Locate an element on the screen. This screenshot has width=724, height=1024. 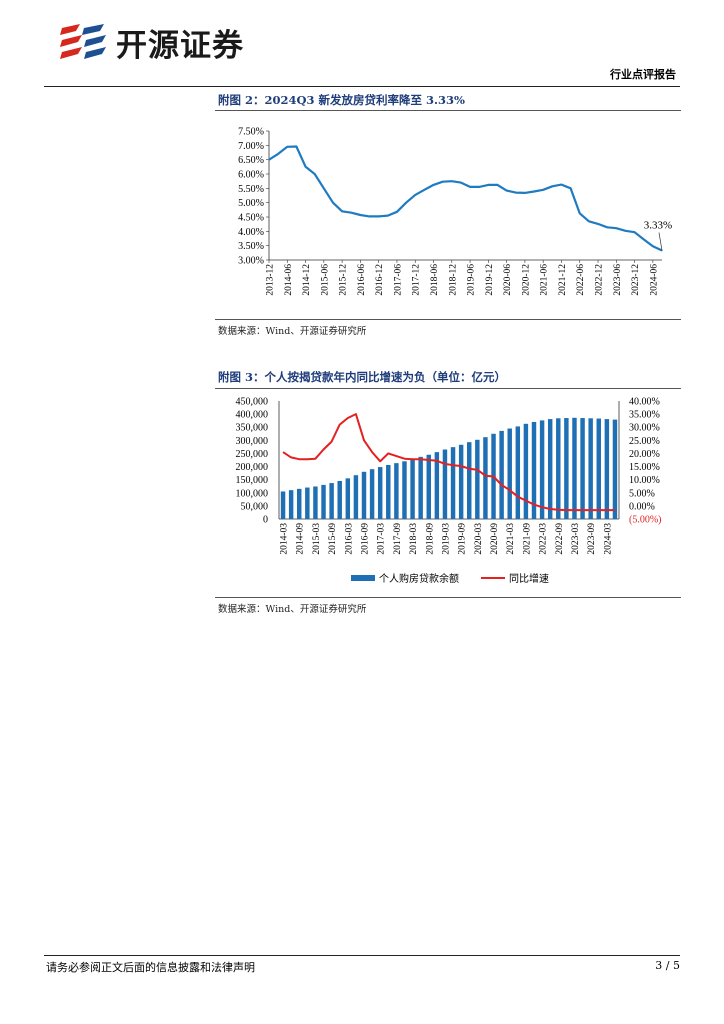
y-tick-label: 3.00% is located at coordinates (251, 261).